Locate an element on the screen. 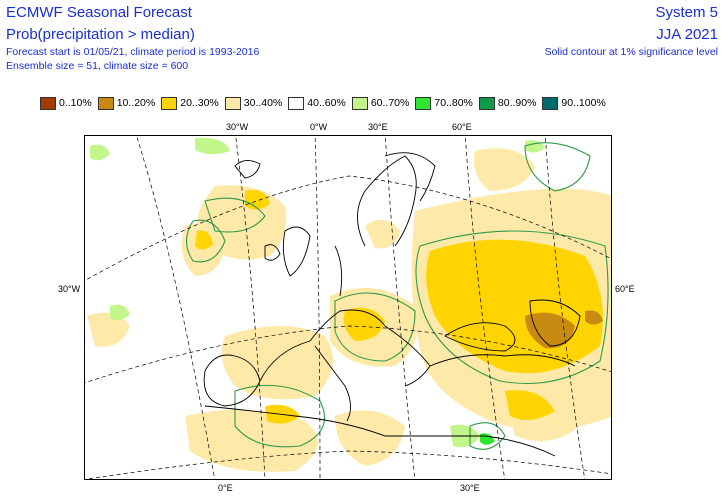 The image size is (724, 498). significance-note: Solid contour at 1% significance level is located at coordinates (631, 52).